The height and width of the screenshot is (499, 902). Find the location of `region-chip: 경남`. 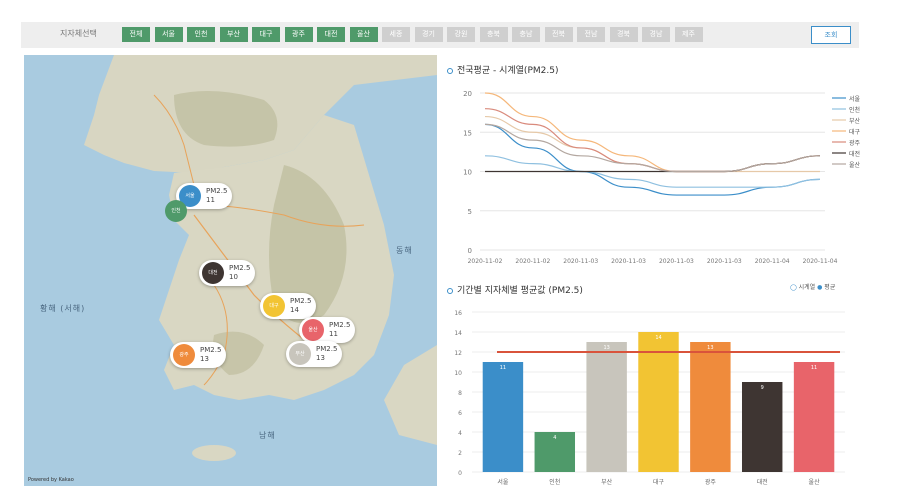

region-chip: 경남 is located at coordinates (656, 34).